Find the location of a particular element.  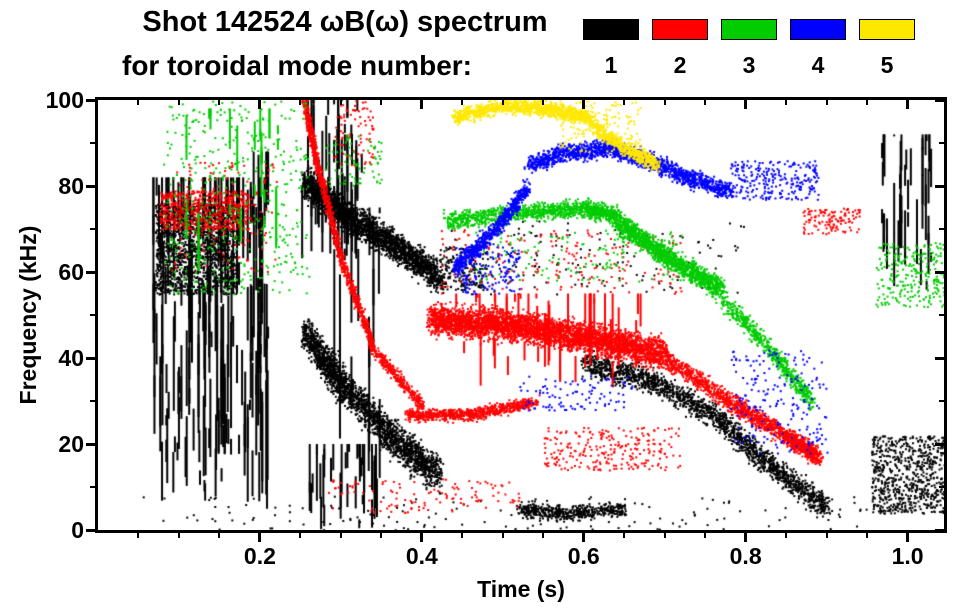

y-tick-label: 40 is located at coordinates (71, 358).